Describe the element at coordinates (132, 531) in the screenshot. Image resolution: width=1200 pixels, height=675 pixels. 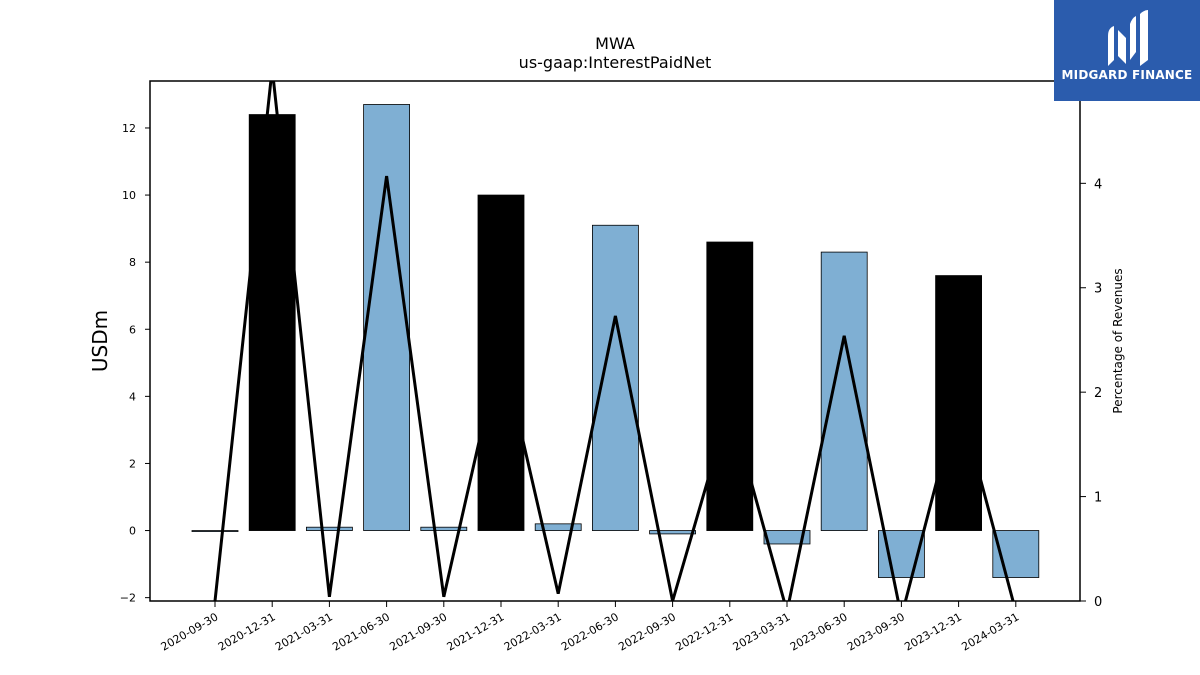
I see `y-tick-label: 0` at that location.